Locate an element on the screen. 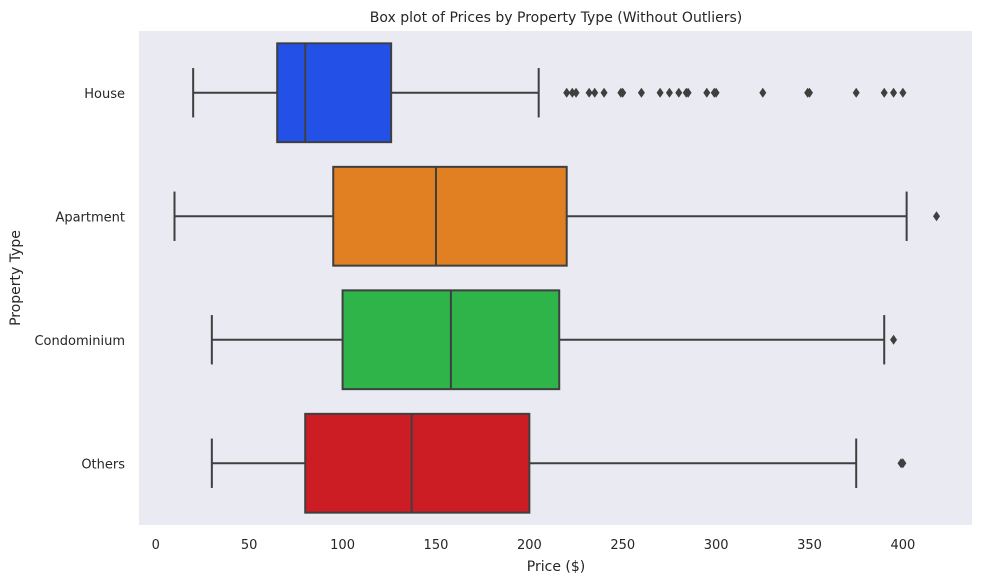 This screenshot has height=584, width=984. box-house is located at coordinates (334, 93).